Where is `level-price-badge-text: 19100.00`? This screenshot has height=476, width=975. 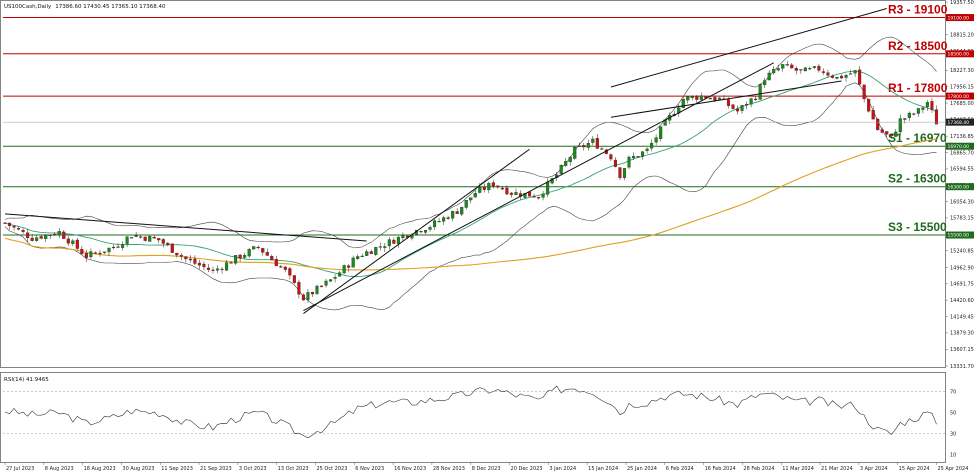
level-price-badge-text: 19100.00 is located at coordinates (959, 18).